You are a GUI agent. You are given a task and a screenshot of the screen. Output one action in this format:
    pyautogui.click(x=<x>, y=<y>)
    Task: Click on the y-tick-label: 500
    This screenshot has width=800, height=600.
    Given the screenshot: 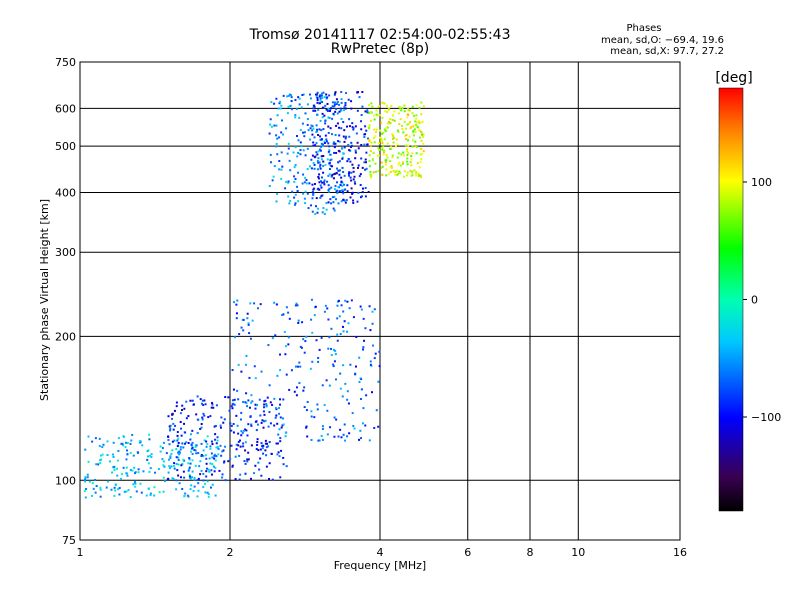 What is the action you would take?
    pyautogui.click(x=65, y=146)
    